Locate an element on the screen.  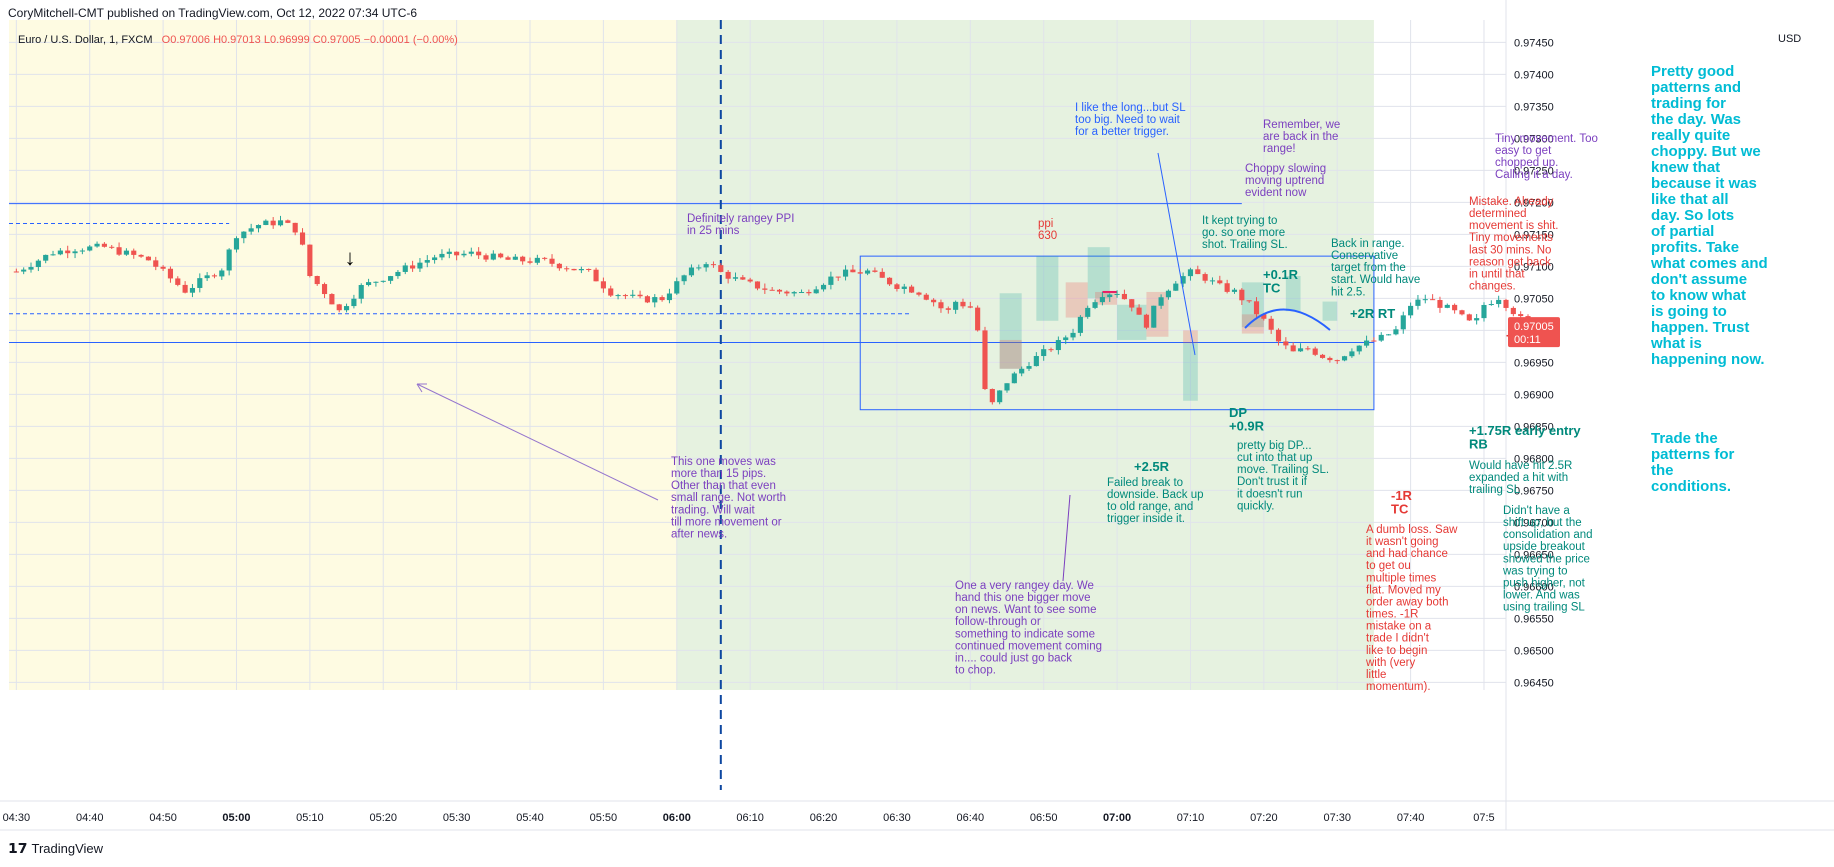
x-tick-label: 07:20 is located at coordinates (1264, 818).